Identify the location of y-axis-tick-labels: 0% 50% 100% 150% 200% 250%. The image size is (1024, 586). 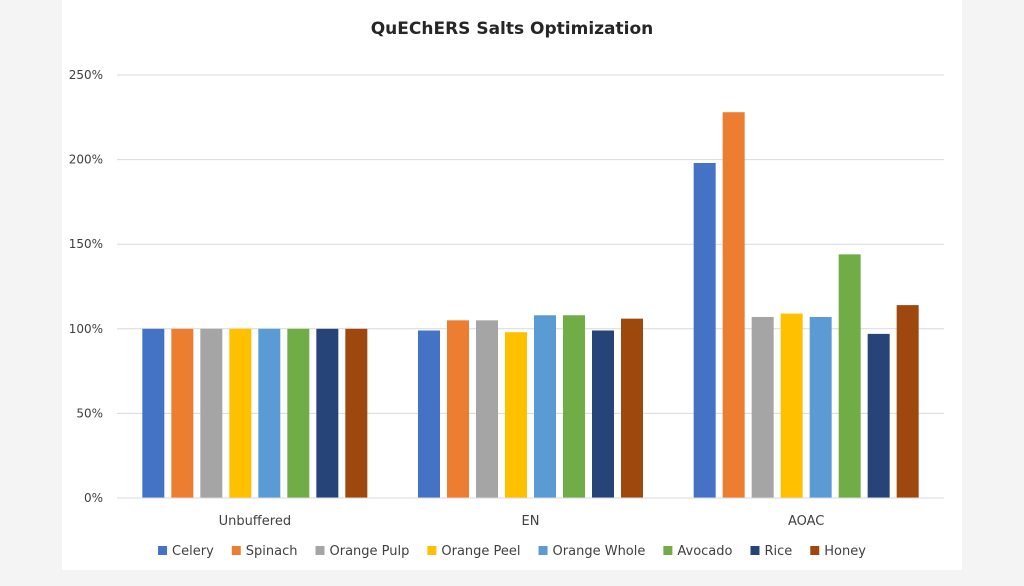
(86, 286).